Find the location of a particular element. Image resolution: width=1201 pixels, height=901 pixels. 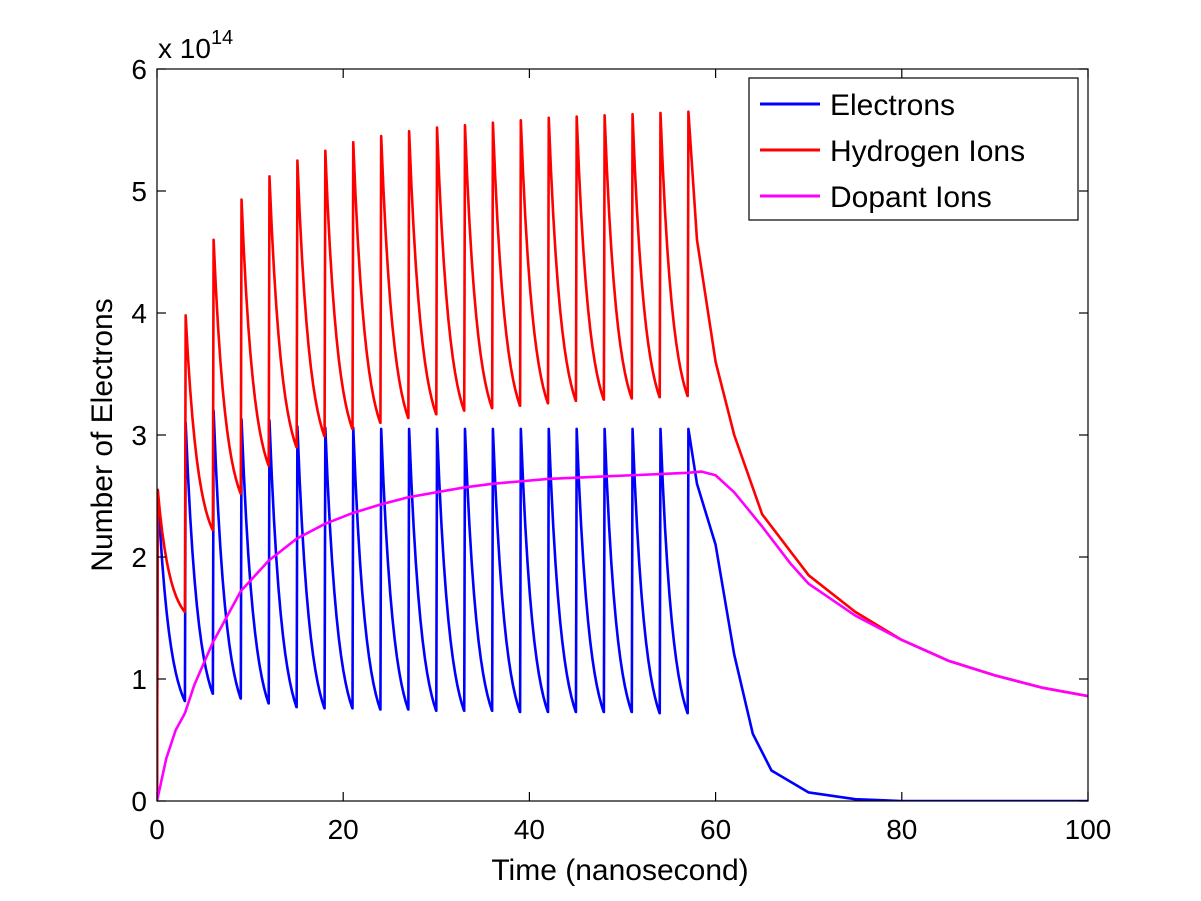

x-tick-label: 40 is located at coordinates (529, 829).